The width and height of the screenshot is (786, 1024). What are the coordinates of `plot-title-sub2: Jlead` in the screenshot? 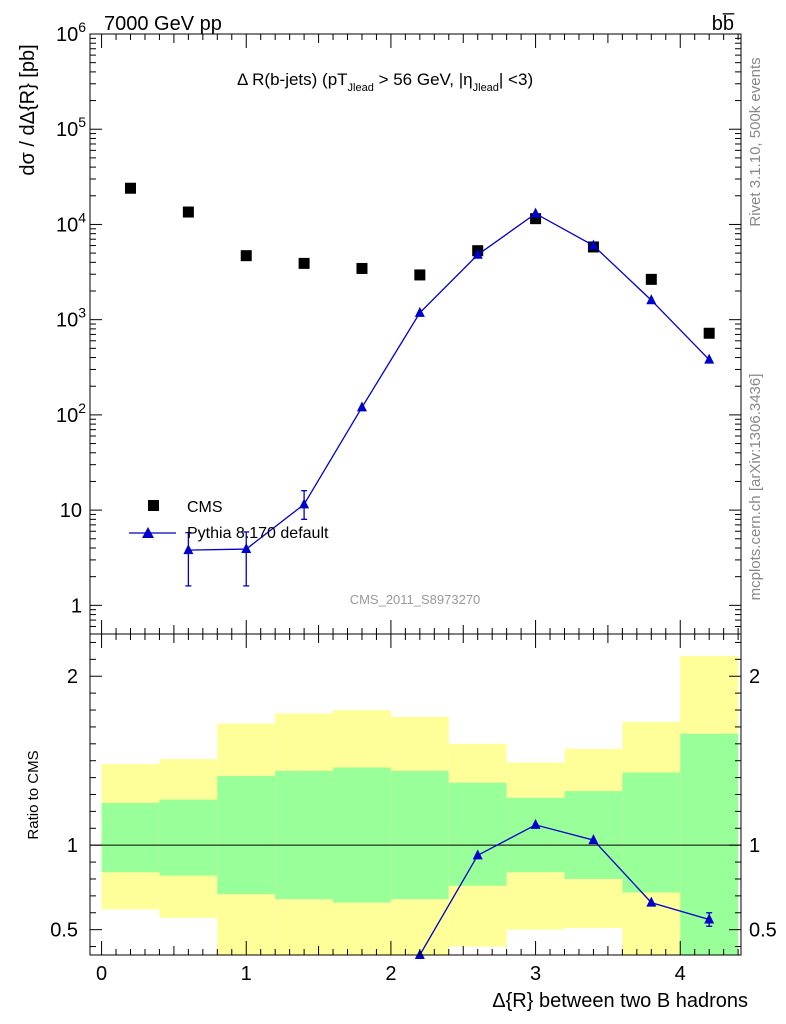 It's located at (486, 88).